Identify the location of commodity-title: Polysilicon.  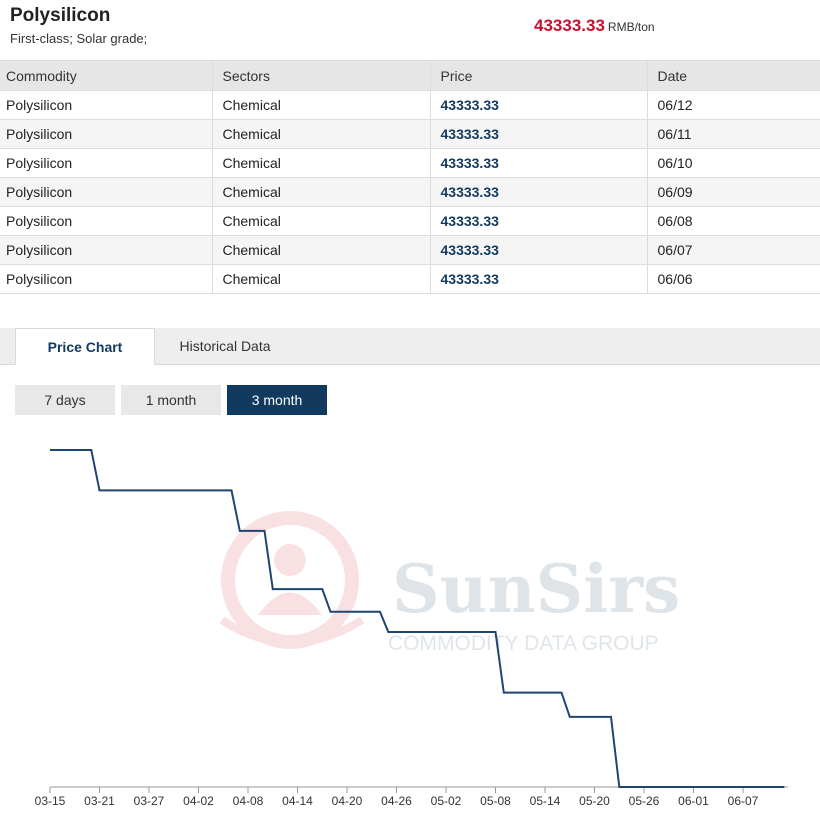
(60, 15).